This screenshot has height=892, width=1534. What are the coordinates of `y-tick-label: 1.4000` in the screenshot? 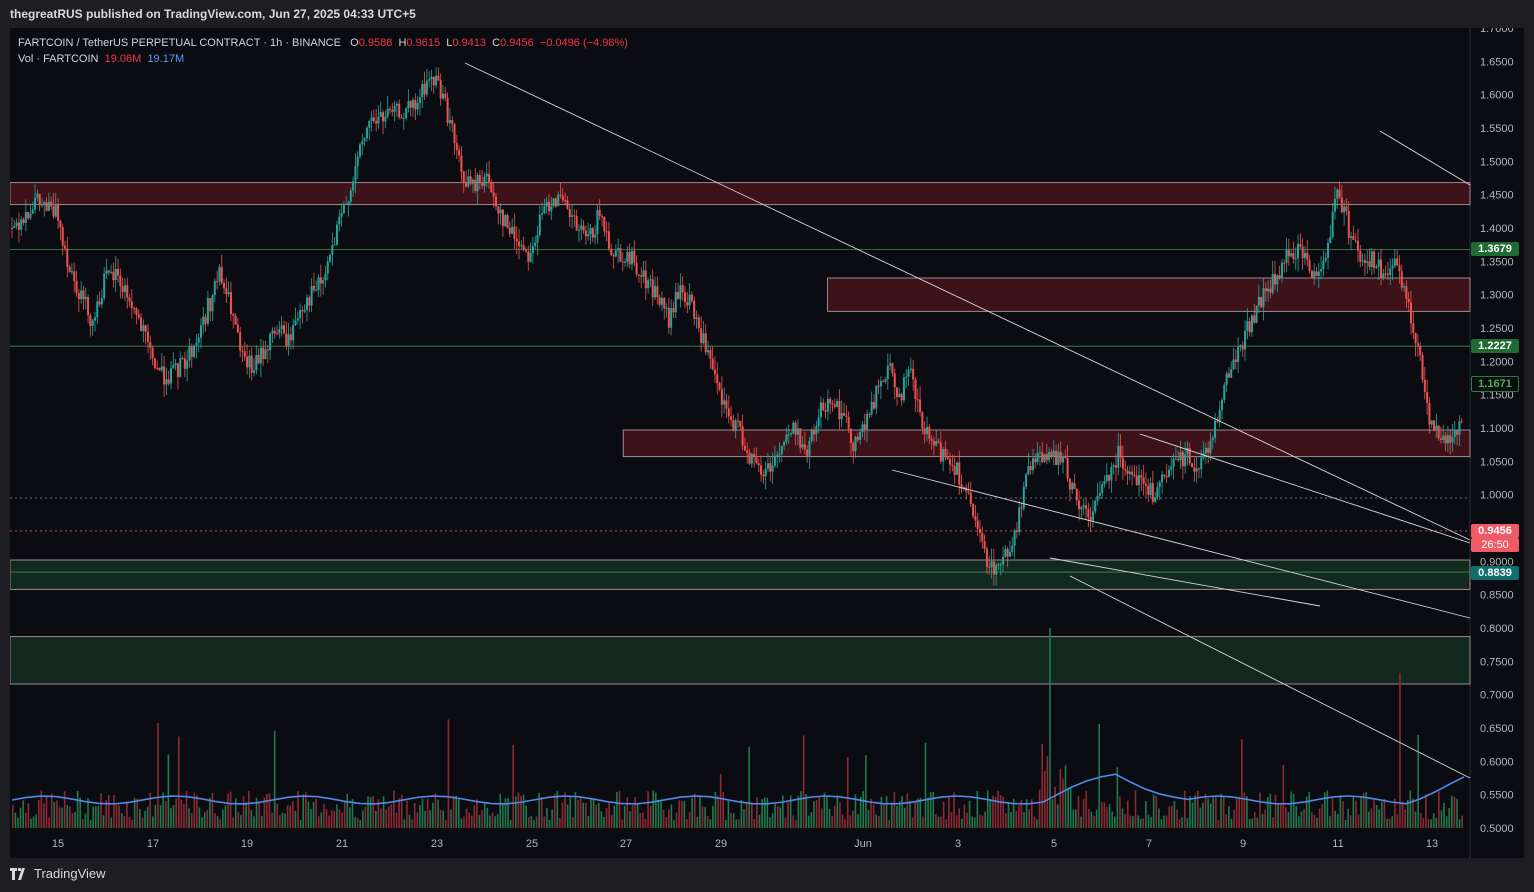 It's located at (1497, 229).